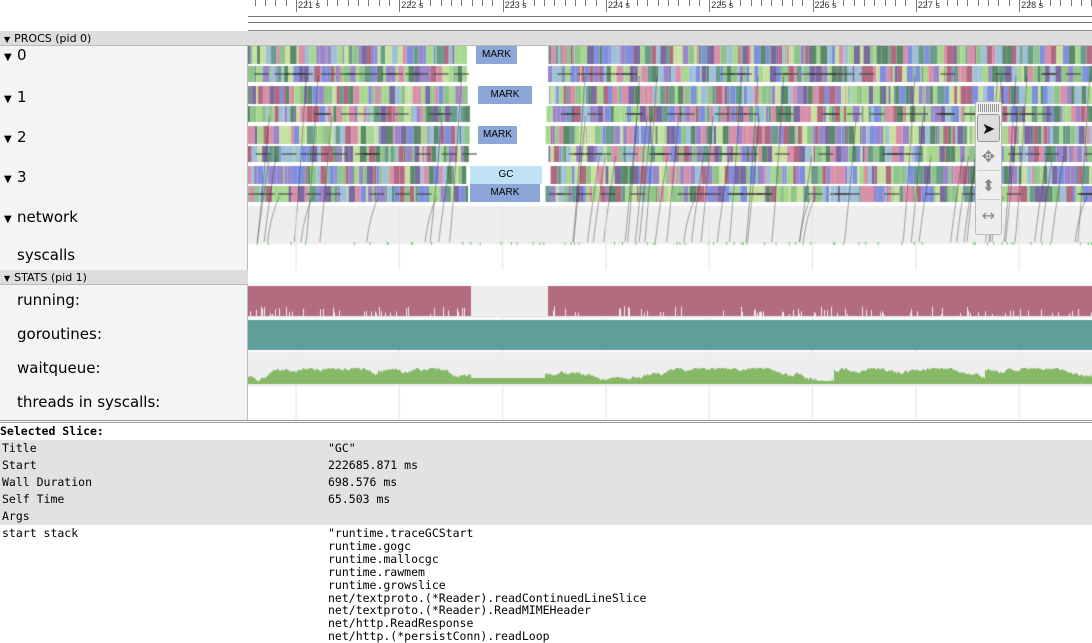 The image size is (1092, 643). What do you see at coordinates (370, 545) in the screenshot?
I see `stack-frame: runtime.gogc` at bounding box center [370, 545].